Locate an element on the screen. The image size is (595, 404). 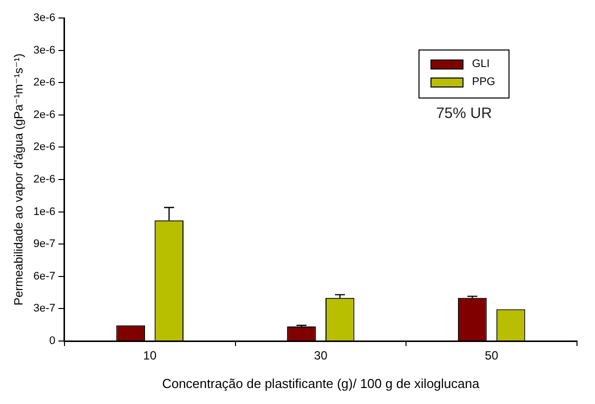
legend-label: GLI is located at coordinates (481, 64).